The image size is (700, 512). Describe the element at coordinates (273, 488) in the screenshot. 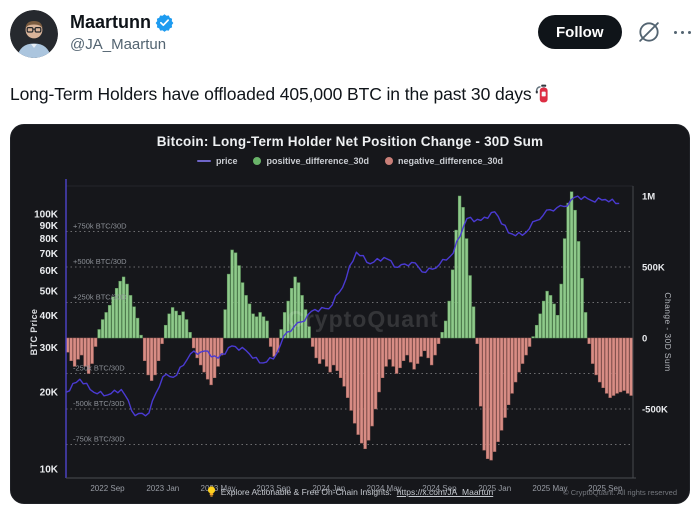

I see `svg-text: 2023 Sep` at that location.